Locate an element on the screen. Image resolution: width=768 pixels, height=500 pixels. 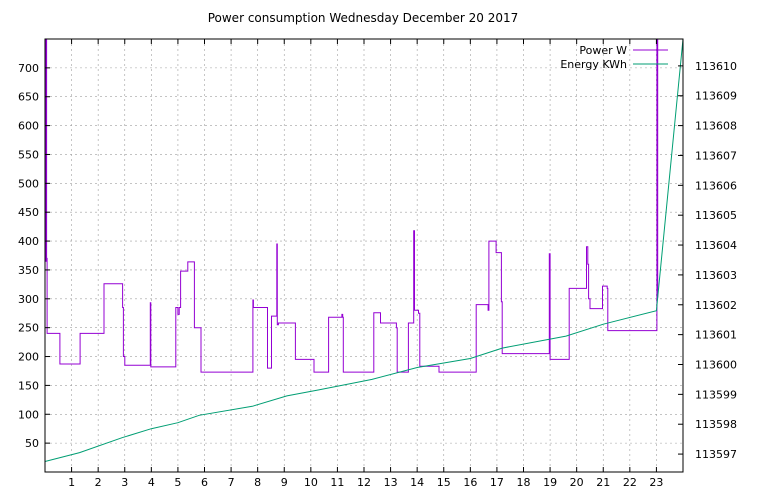
y-tick-label: 100 is located at coordinates (28, 414).